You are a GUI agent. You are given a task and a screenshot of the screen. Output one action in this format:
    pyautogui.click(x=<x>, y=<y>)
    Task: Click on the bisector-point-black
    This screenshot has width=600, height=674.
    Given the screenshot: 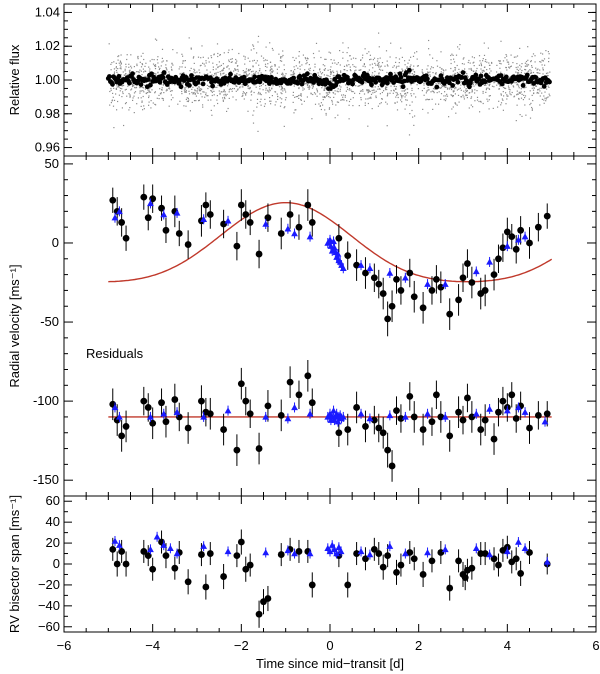 What is the action you would take?
    pyautogui.click(x=250, y=565)
    